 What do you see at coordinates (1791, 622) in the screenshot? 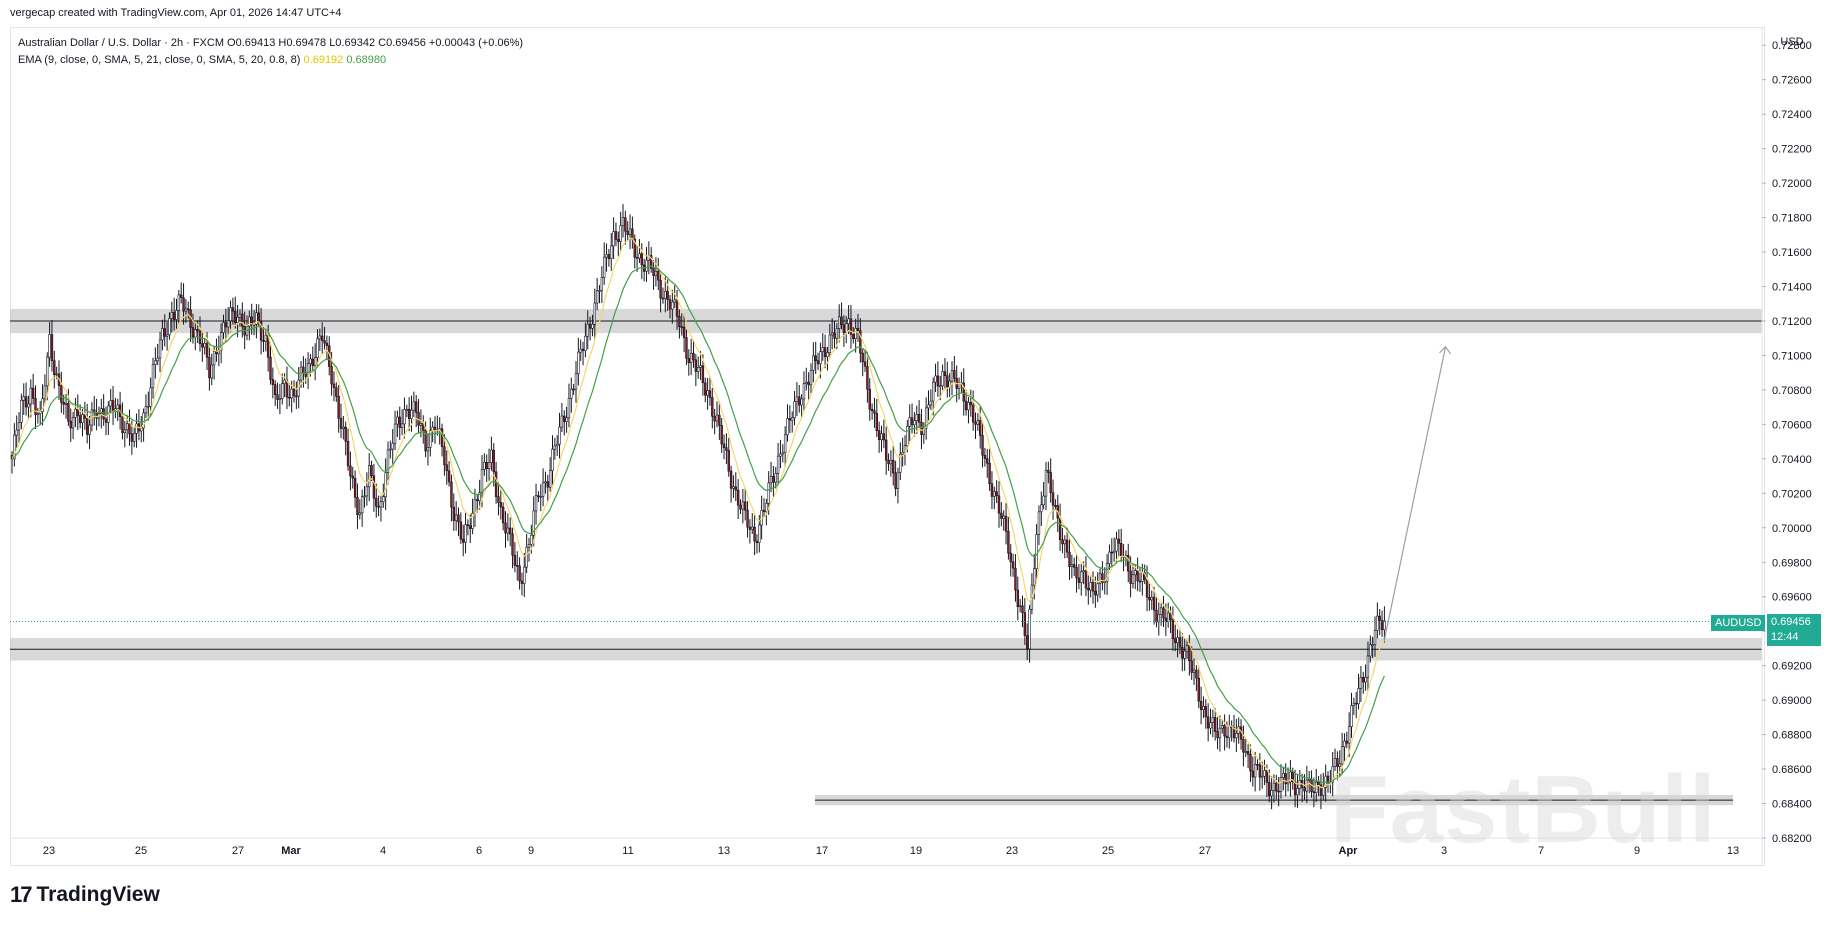
I see `last-price-value: 0.69456` at bounding box center [1791, 622].